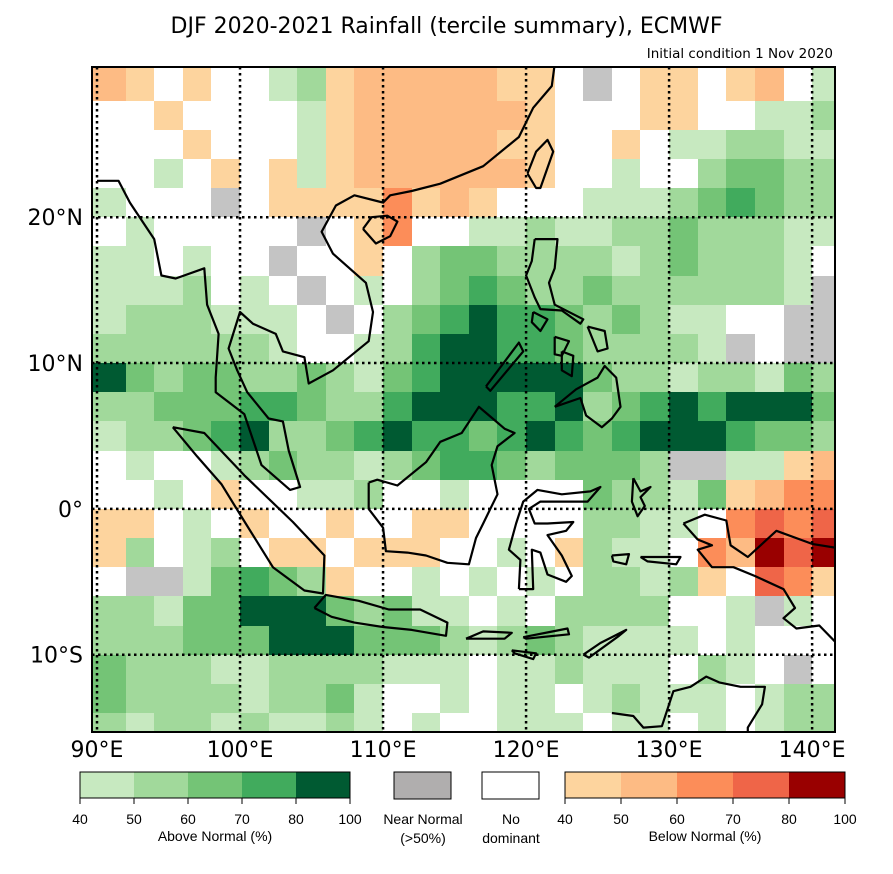 The image size is (893, 874). I want to click on sumatra-coast, so click(248, 510).